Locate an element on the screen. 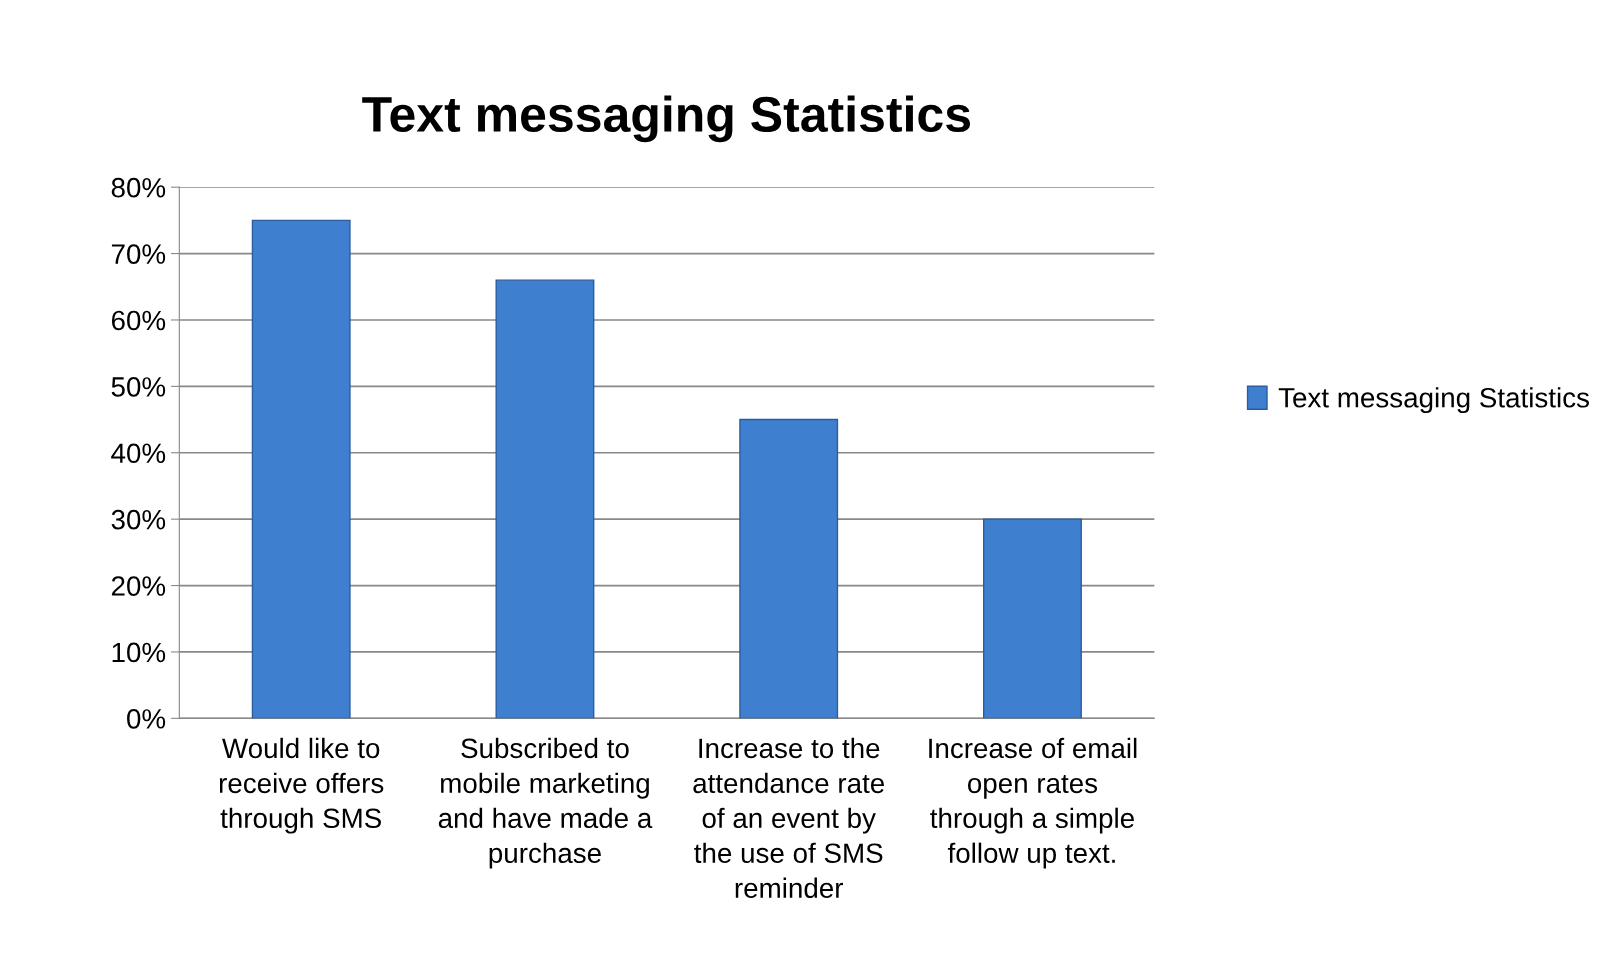  x-tick-label: Increase to the attendance rate of an event by the use of SMS reminder is located at coordinates (788, 817).